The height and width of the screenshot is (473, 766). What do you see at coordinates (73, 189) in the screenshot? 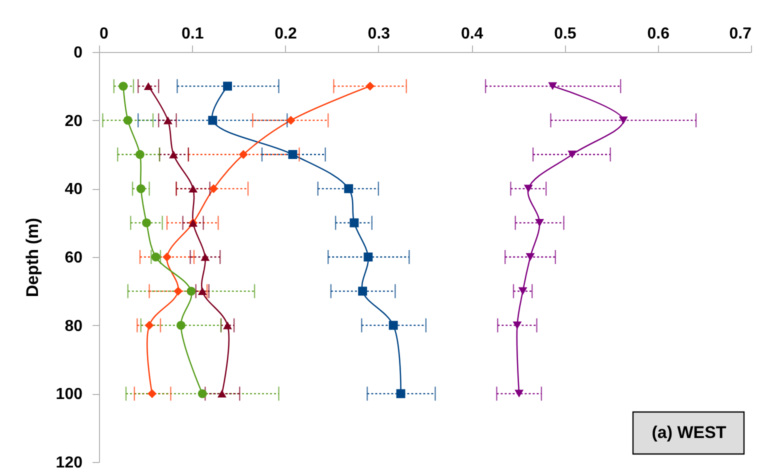
I see `y-tick-label: 40` at bounding box center [73, 189].